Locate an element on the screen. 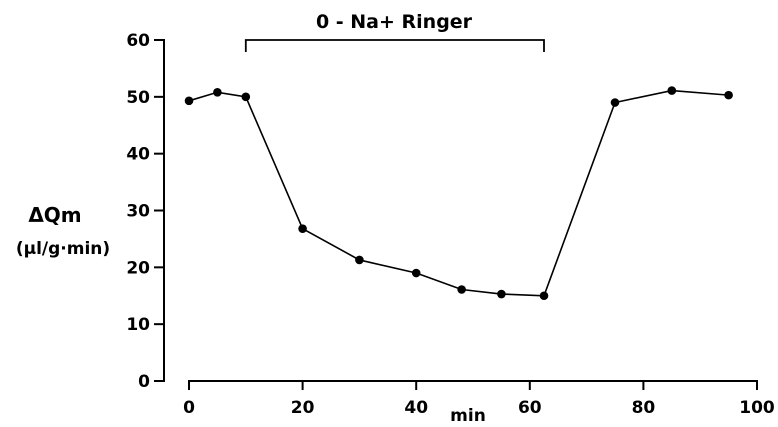  x-tick-label: 80 is located at coordinates (644, 408).